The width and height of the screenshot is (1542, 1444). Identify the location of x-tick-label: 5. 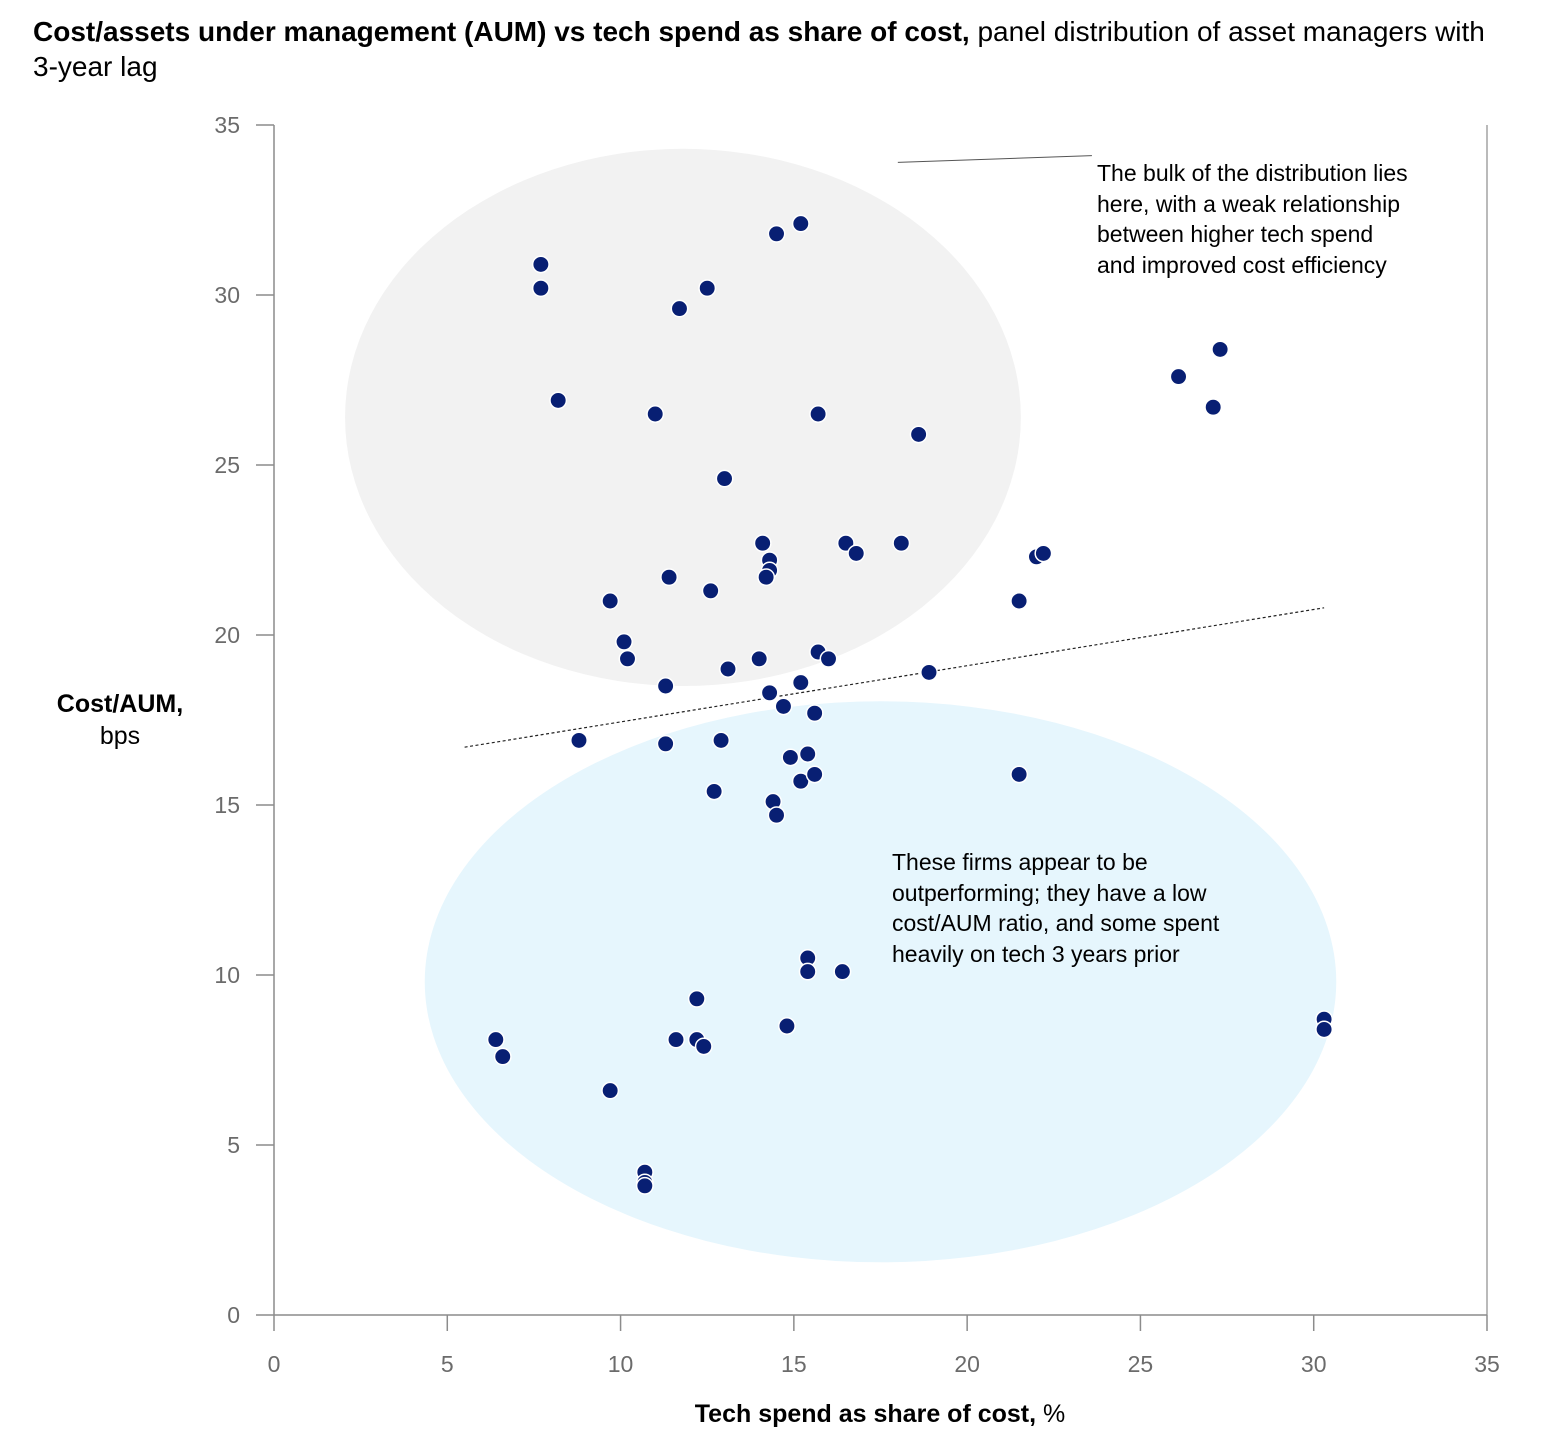
(447, 1364).